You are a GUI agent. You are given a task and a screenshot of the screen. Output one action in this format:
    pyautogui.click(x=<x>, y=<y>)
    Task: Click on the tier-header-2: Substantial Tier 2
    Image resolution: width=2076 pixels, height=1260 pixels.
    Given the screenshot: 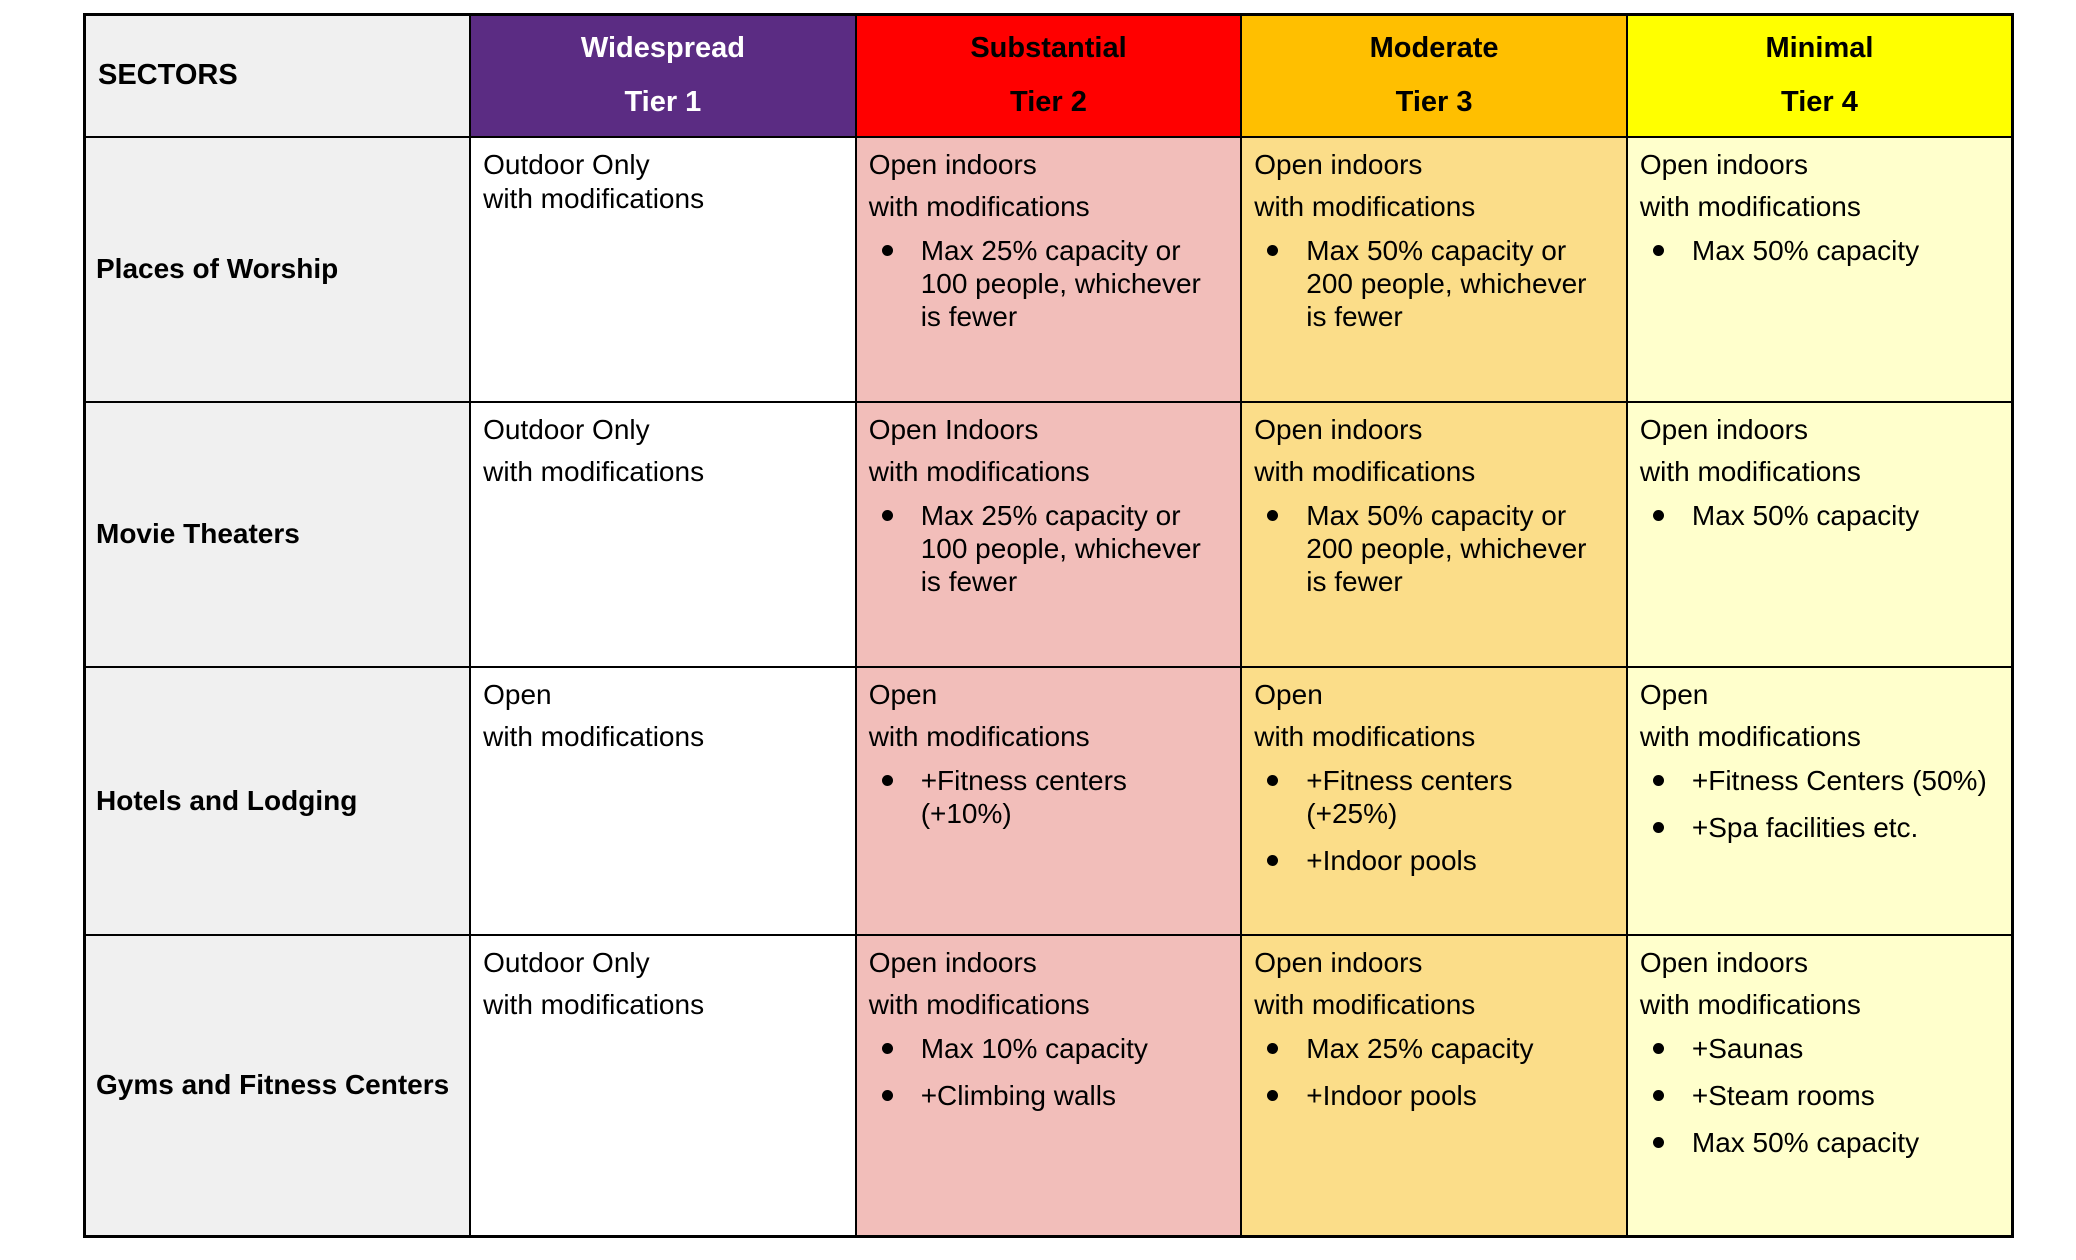 What is the action you would take?
    pyautogui.click(x=1048, y=75)
    